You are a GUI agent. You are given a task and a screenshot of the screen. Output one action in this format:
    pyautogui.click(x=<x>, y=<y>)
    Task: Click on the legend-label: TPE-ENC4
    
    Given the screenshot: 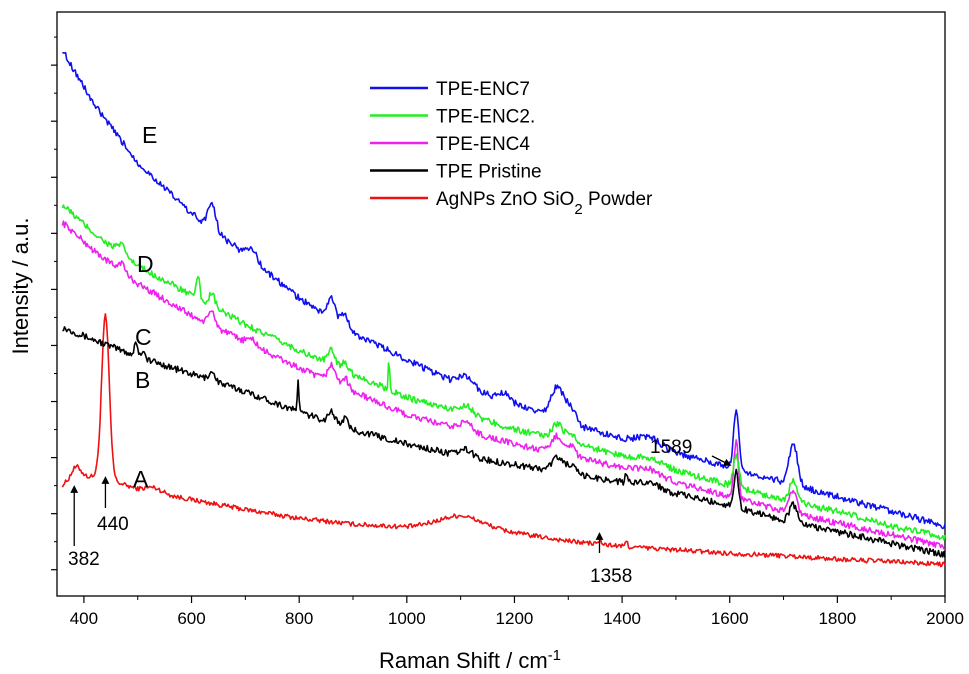 What is the action you would take?
    pyautogui.click(x=483, y=144)
    